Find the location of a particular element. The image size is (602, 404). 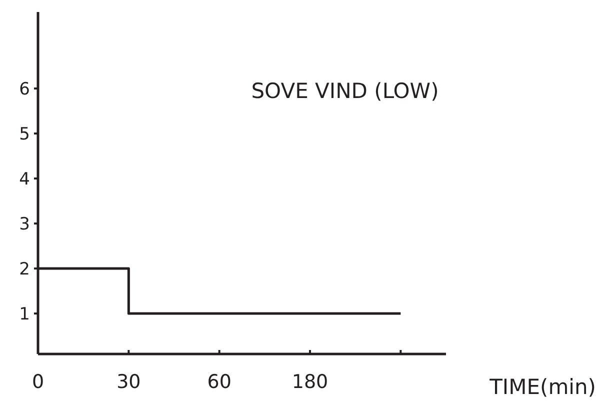

y-tick-label: 4 is located at coordinates (24, 179).